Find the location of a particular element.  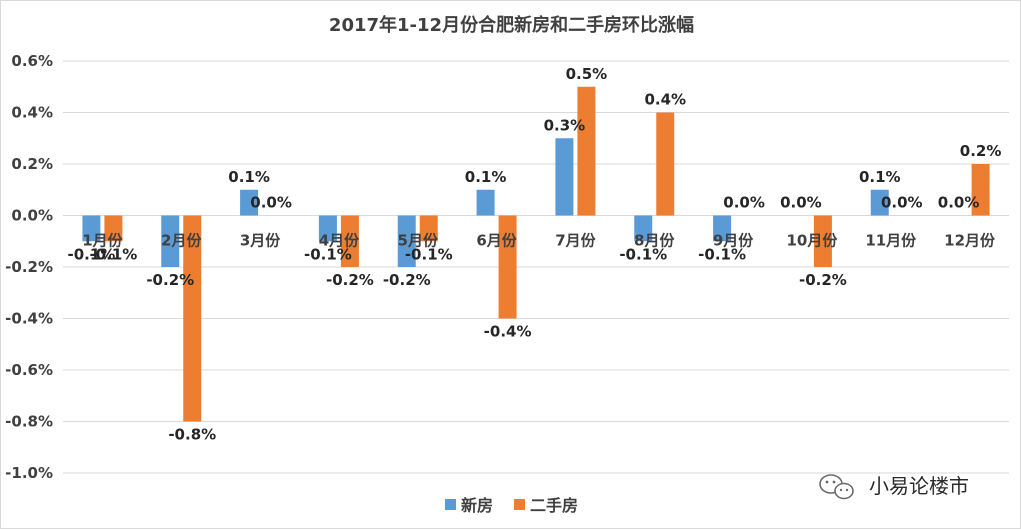

x-category-label: 3月份 is located at coordinates (260, 241).